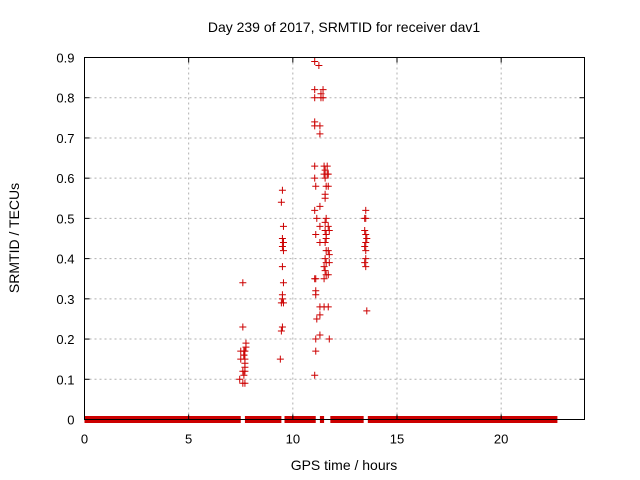 This screenshot has width=640, height=480. Describe the element at coordinates (14, 238) in the screenshot. I see `y-axis-label: SRMTID / TECUs` at that location.